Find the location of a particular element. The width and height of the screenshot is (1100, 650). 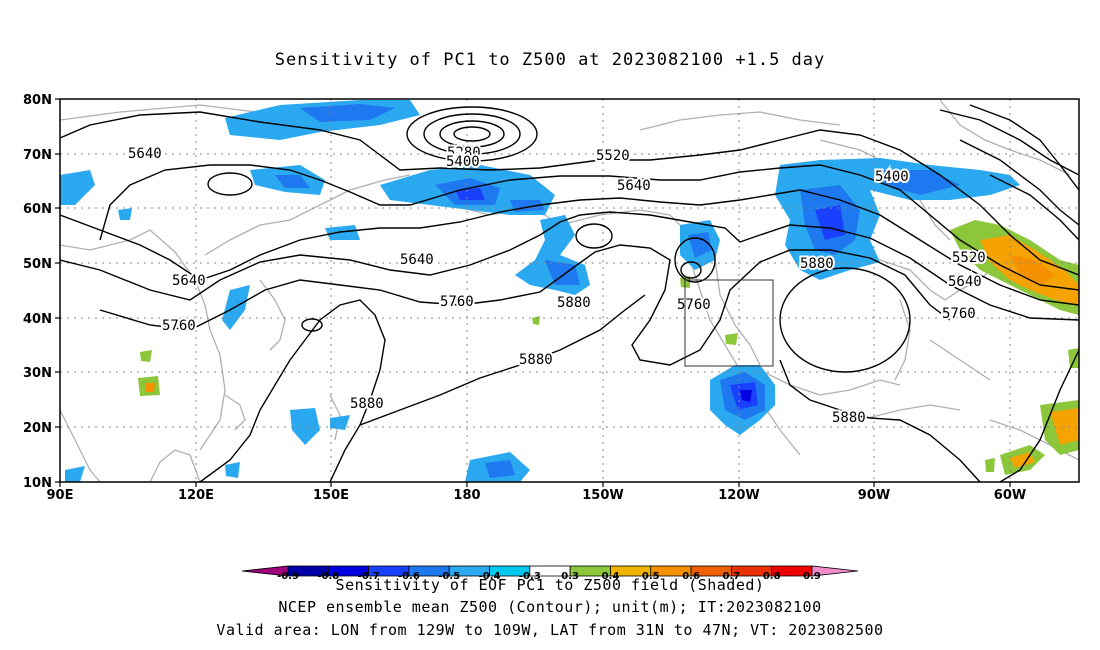

colorbar-tick-label: -0.6 is located at coordinates (409, 576).